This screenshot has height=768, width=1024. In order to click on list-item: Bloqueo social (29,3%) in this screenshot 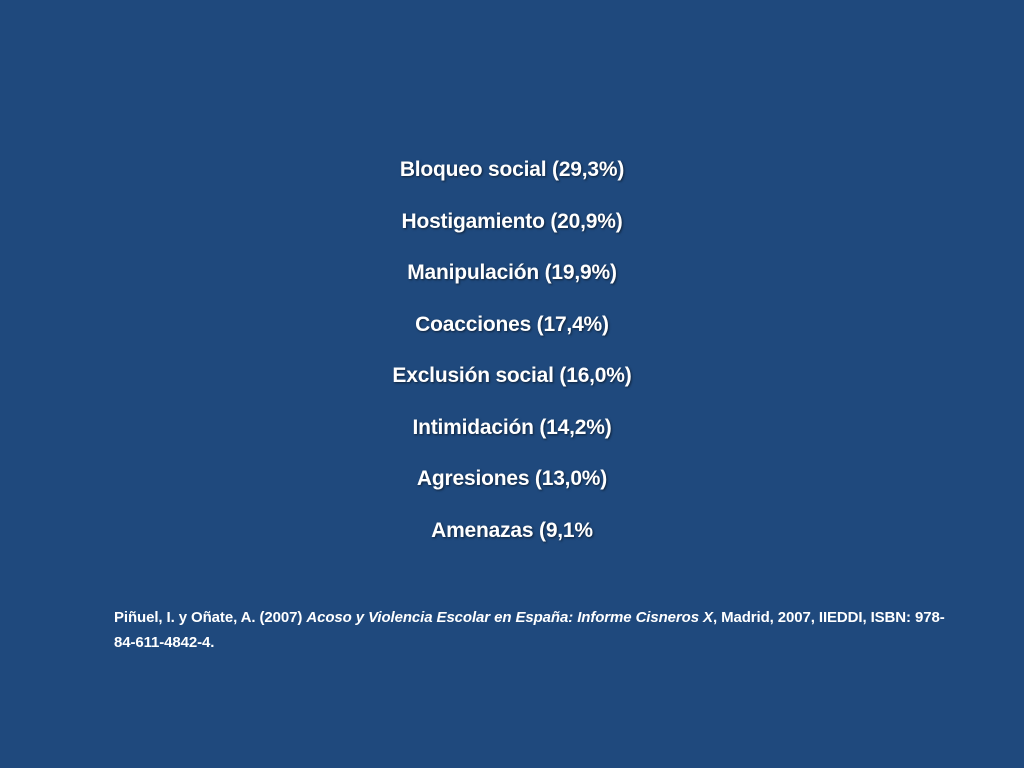, I will do `click(512, 169)`.